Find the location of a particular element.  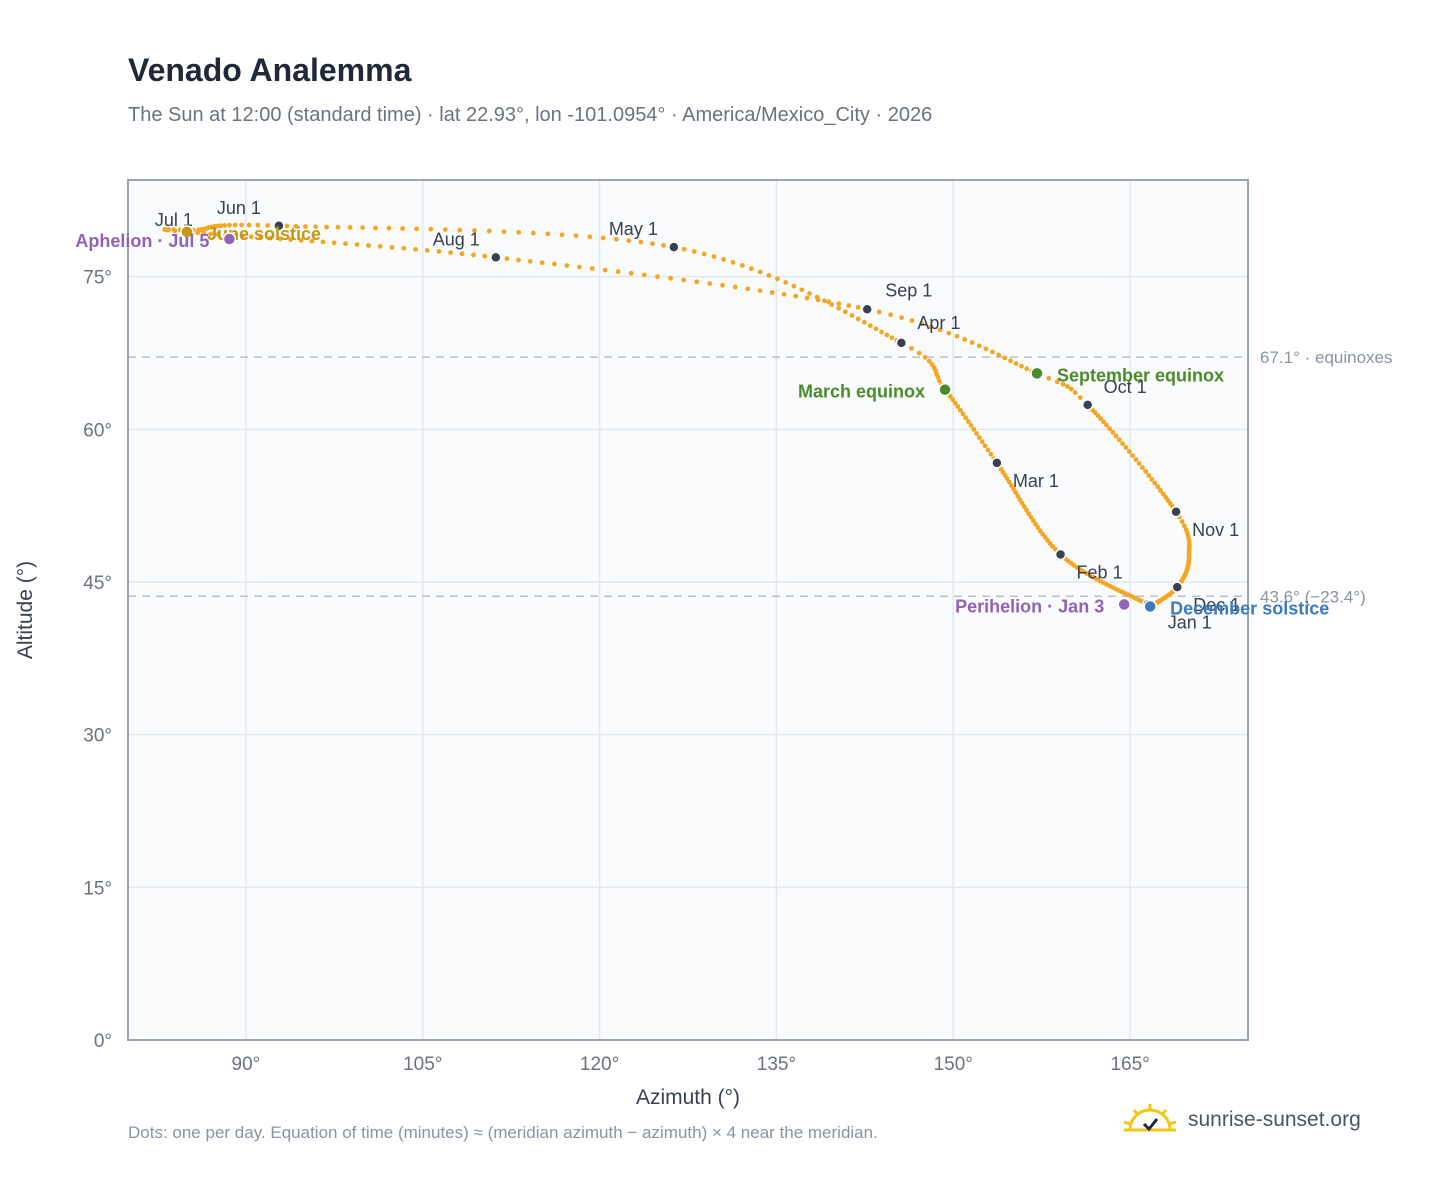

brand: sunrise-sunset.org is located at coordinates (1241, 1120).